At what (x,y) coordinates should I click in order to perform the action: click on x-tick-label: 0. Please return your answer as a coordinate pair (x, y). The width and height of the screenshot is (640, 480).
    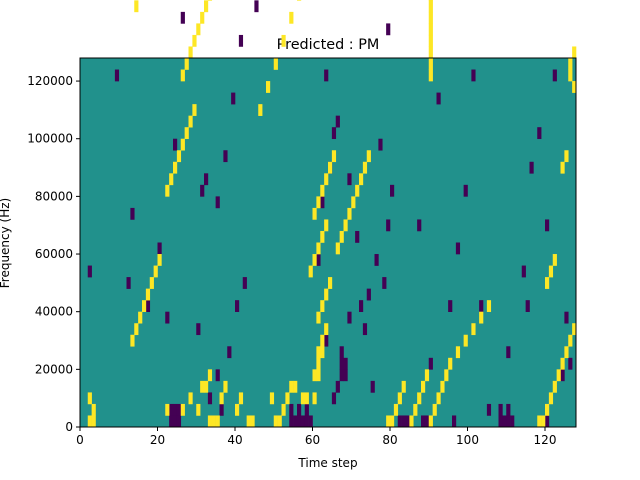
    Looking at the image, I should click on (80, 440).